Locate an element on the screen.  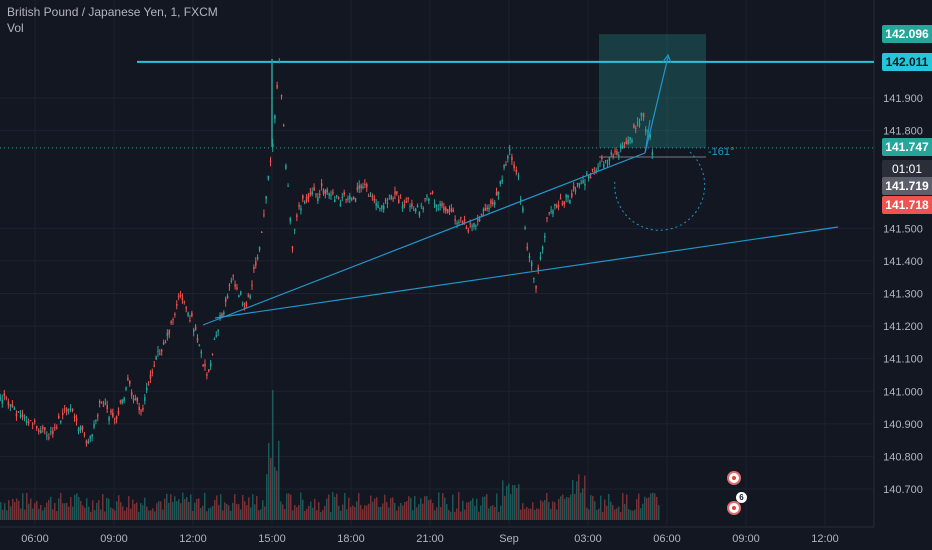
symbol-title: British Pound / Japanese Yen, 1, FXCM is located at coordinates (112, 12).